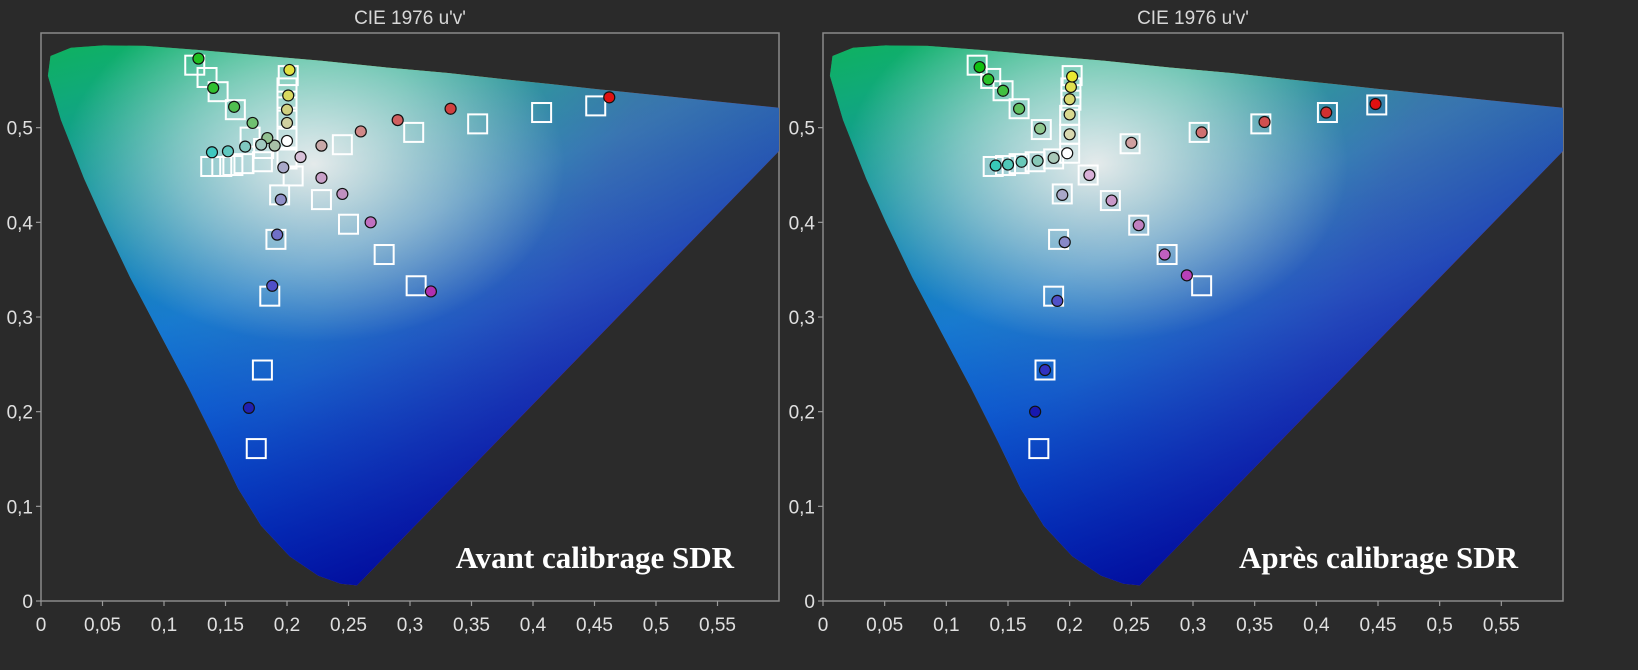  I want to click on y-tick-label: 0,5, so click(802, 129).